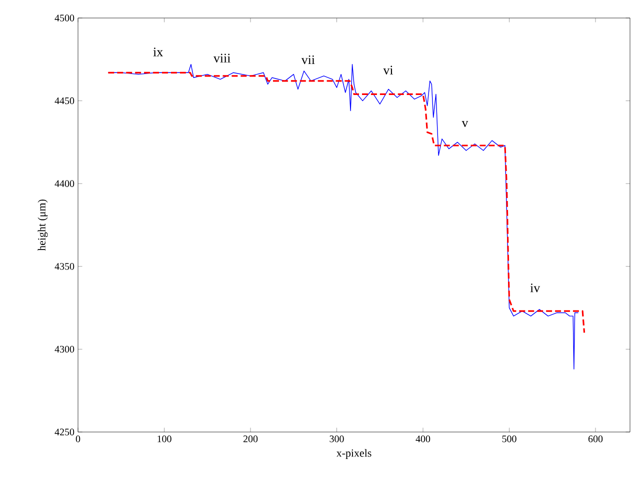 The height and width of the screenshot is (486, 632). Describe the element at coordinates (423, 439) in the screenshot. I see `x-tick-label: 400` at that location.